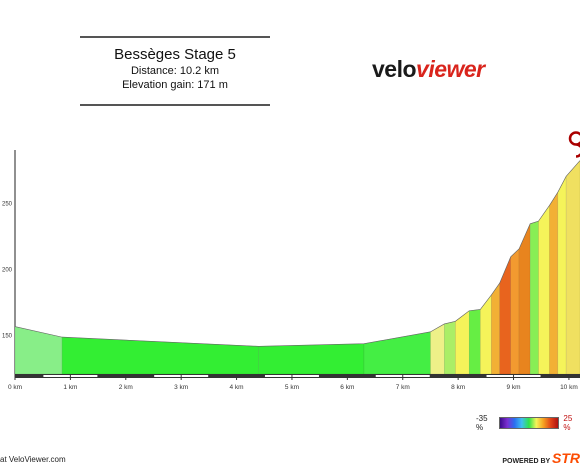 Image resolution: width=580 pixels, height=469 pixels. I want to click on powered-by-label: POWERED BY, so click(526, 461).